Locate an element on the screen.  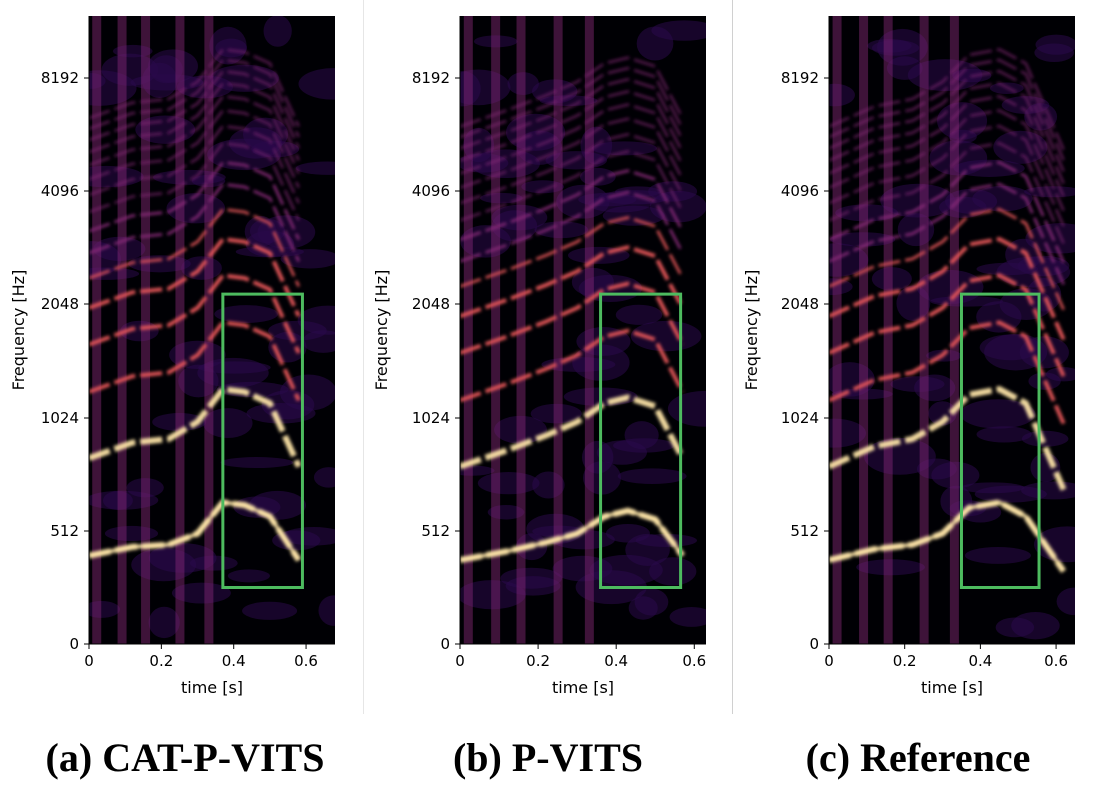
spectrogram-harmonics is located at coordinates (948, 310).